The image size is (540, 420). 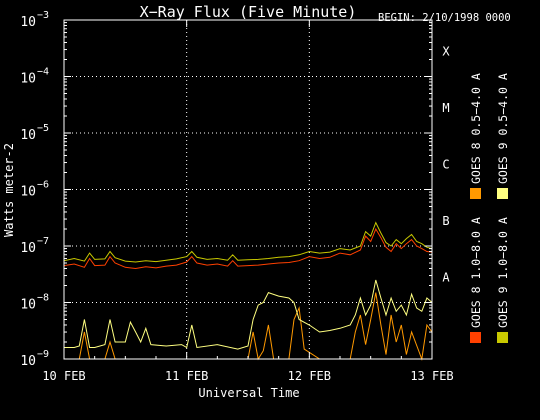 I want to click on chart-title: X−Ray Flux (Five Minute), so click(x=248, y=12).